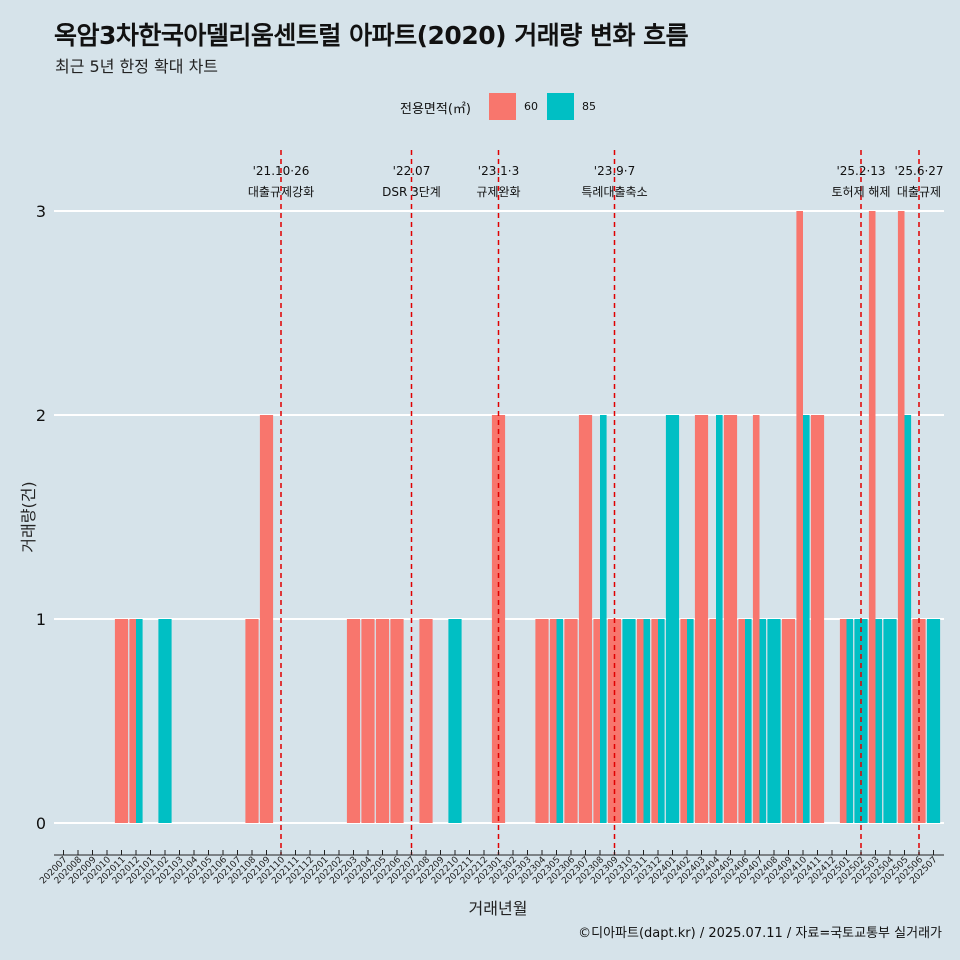 This screenshot has height=960, width=960. I want to click on y-tick-label: 3, so click(41, 211).